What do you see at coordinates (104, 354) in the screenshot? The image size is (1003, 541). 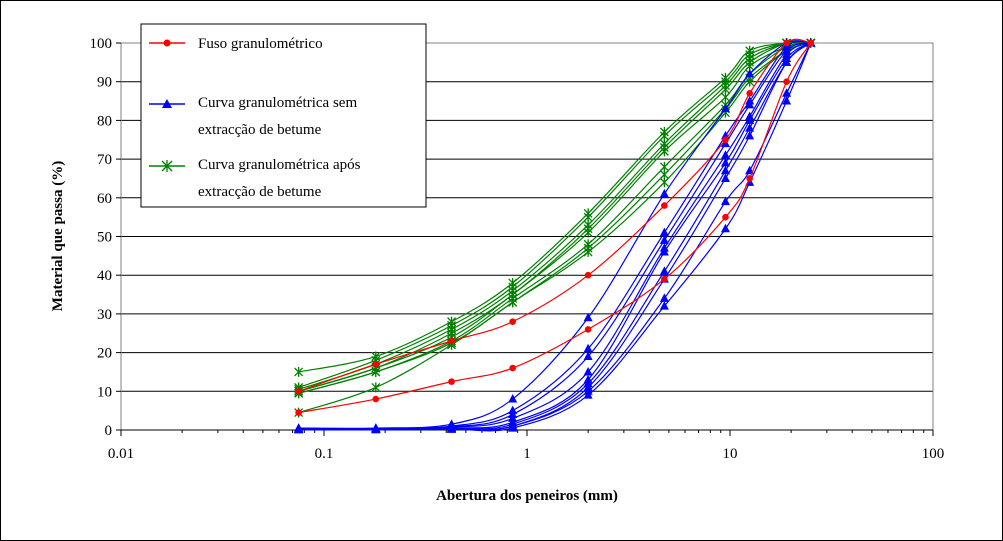 I see `y-tick-label: 20` at bounding box center [104, 354].